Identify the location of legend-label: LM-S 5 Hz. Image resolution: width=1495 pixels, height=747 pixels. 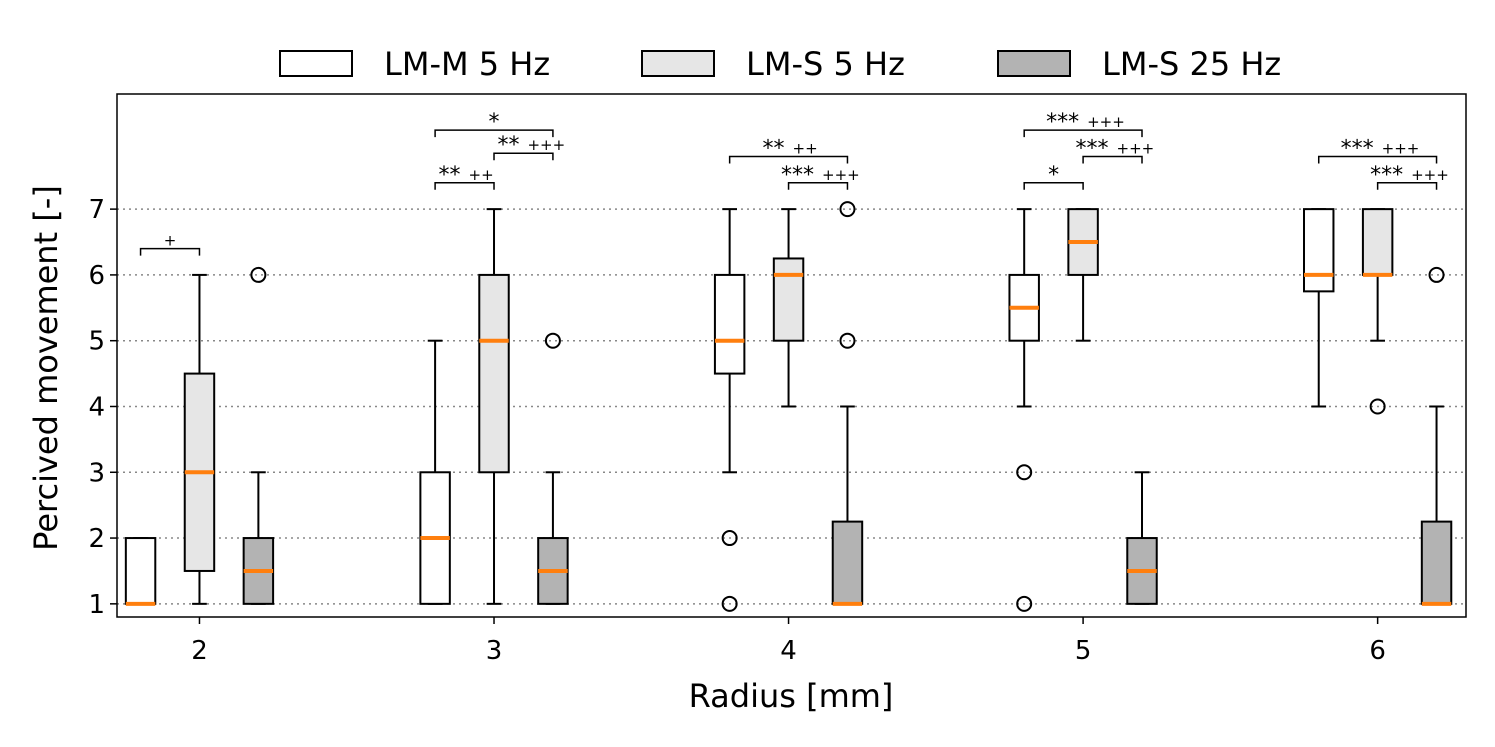
(825, 64).